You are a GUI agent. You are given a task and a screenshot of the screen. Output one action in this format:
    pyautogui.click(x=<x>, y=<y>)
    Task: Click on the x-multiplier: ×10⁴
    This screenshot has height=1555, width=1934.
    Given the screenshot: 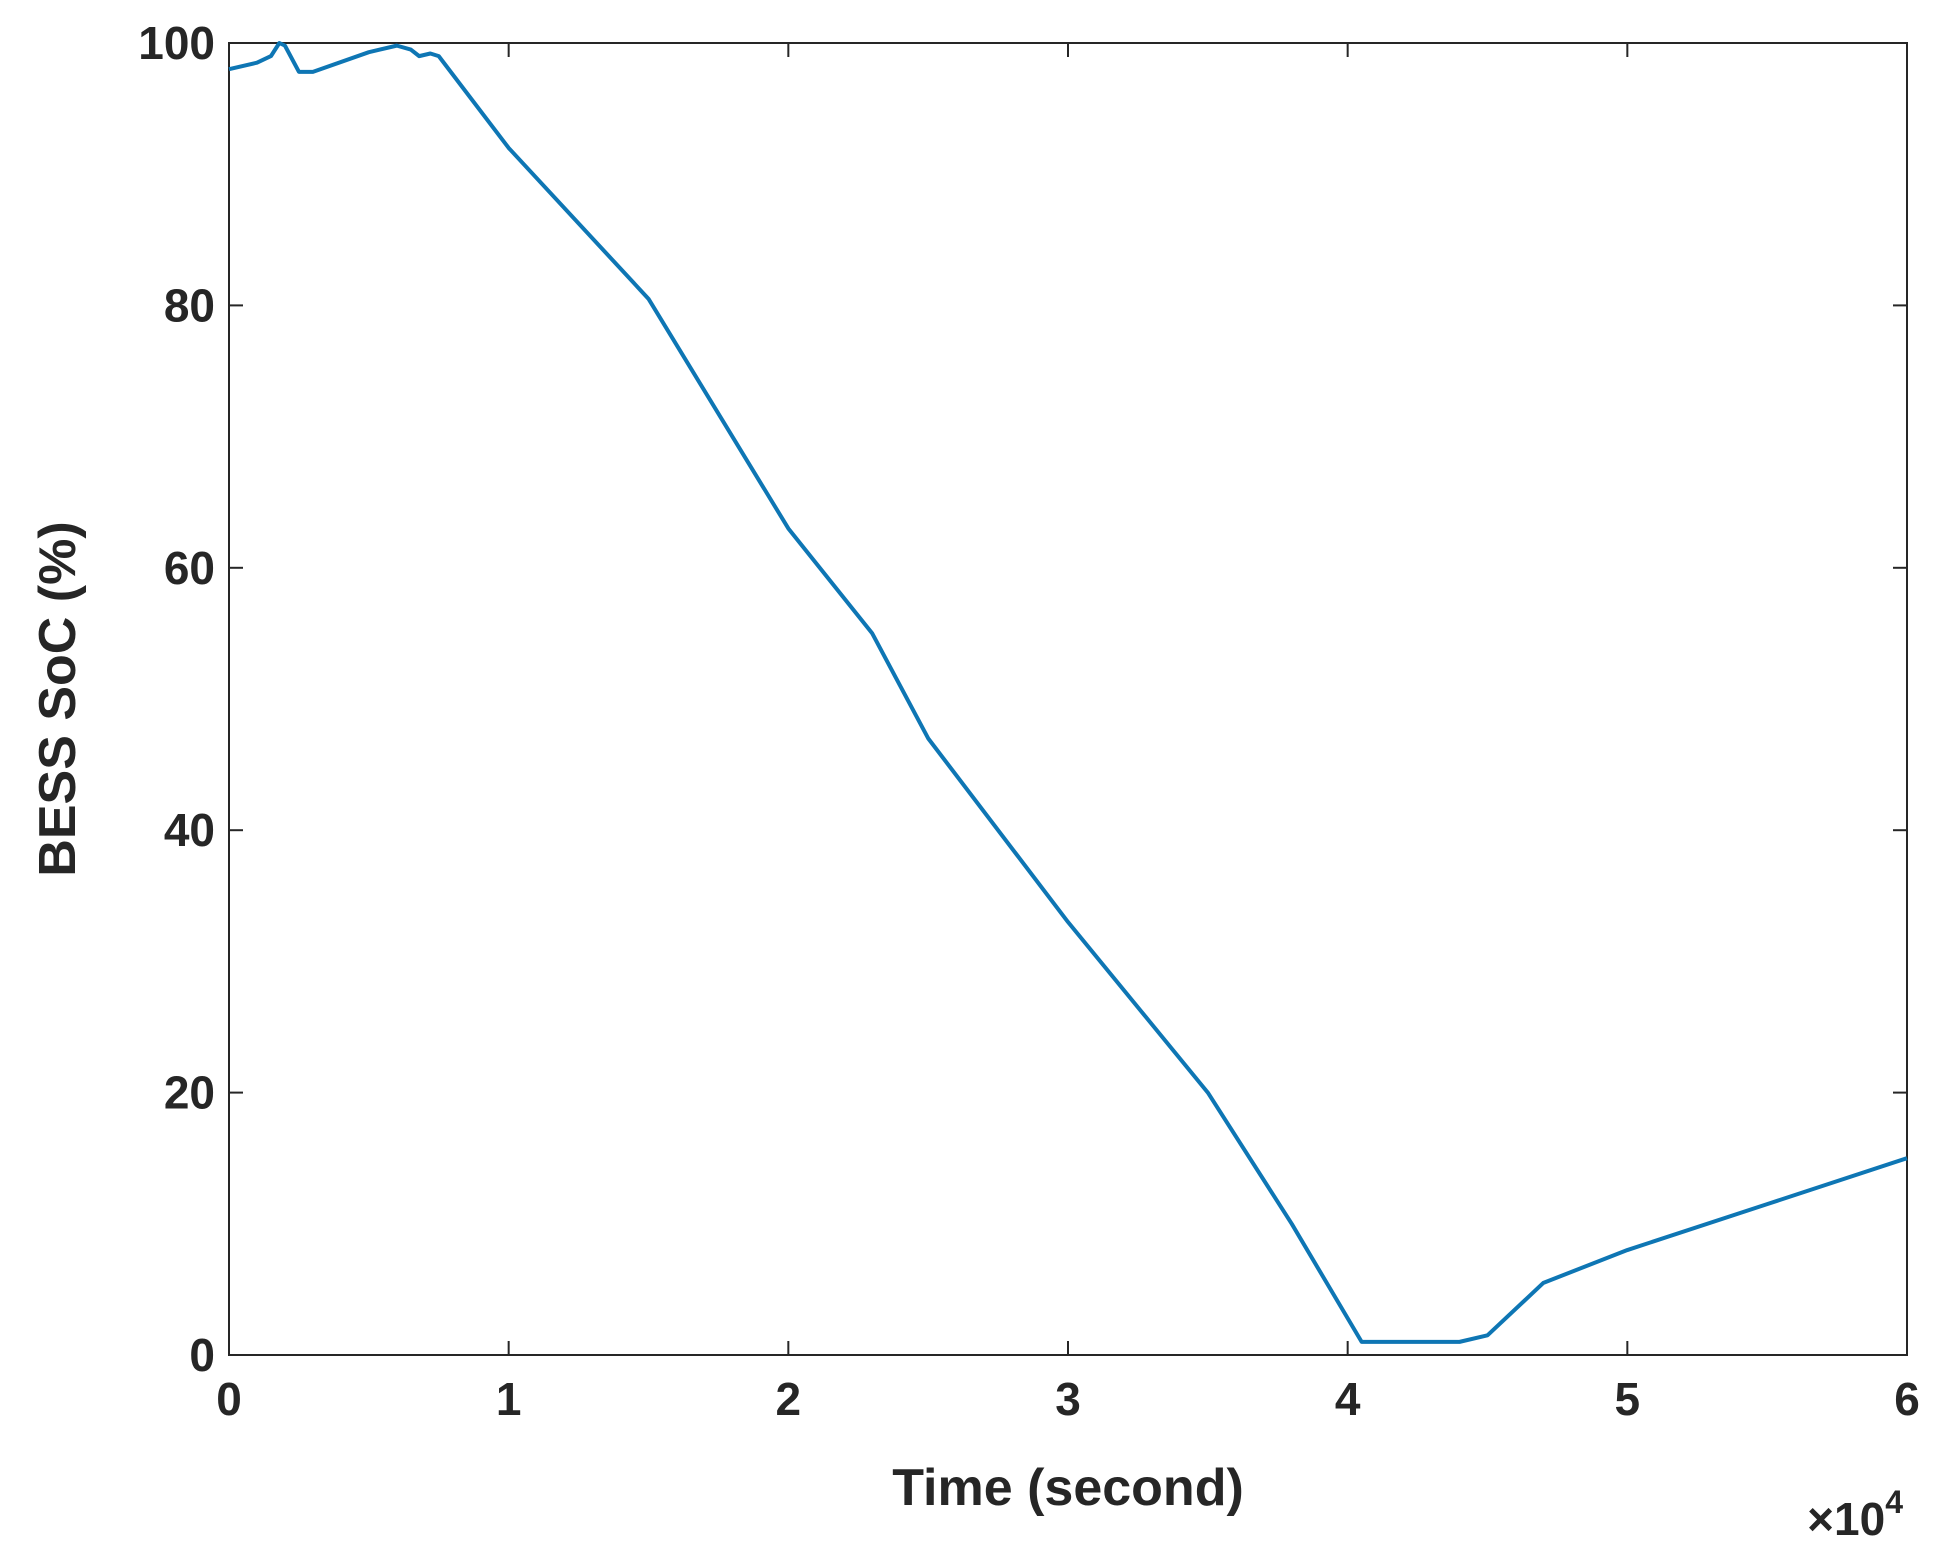 What is the action you would take?
    pyautogui.click(x=1855, y=1514)
    